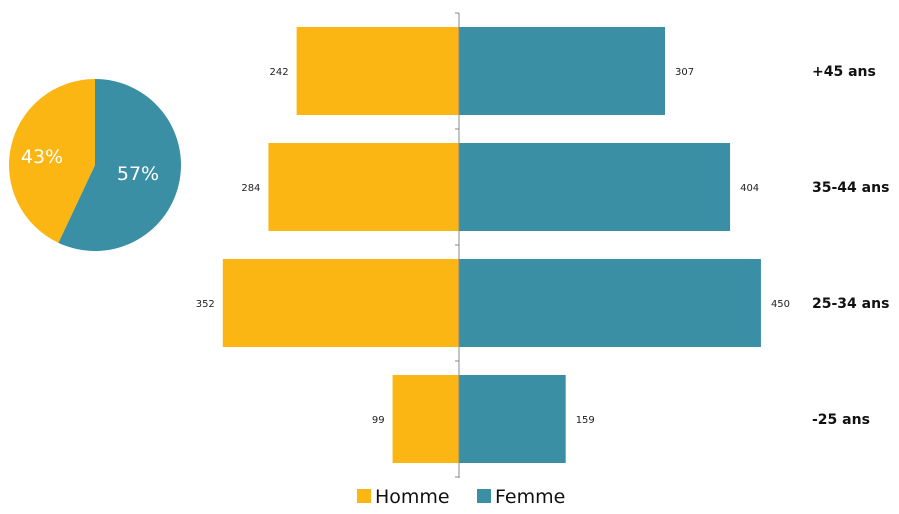 The image size is (899, 514). What do you see at coordinates (484, 496) in the screenshot?
I see `legend-swatch-femme` at bounding box center [484, 496].